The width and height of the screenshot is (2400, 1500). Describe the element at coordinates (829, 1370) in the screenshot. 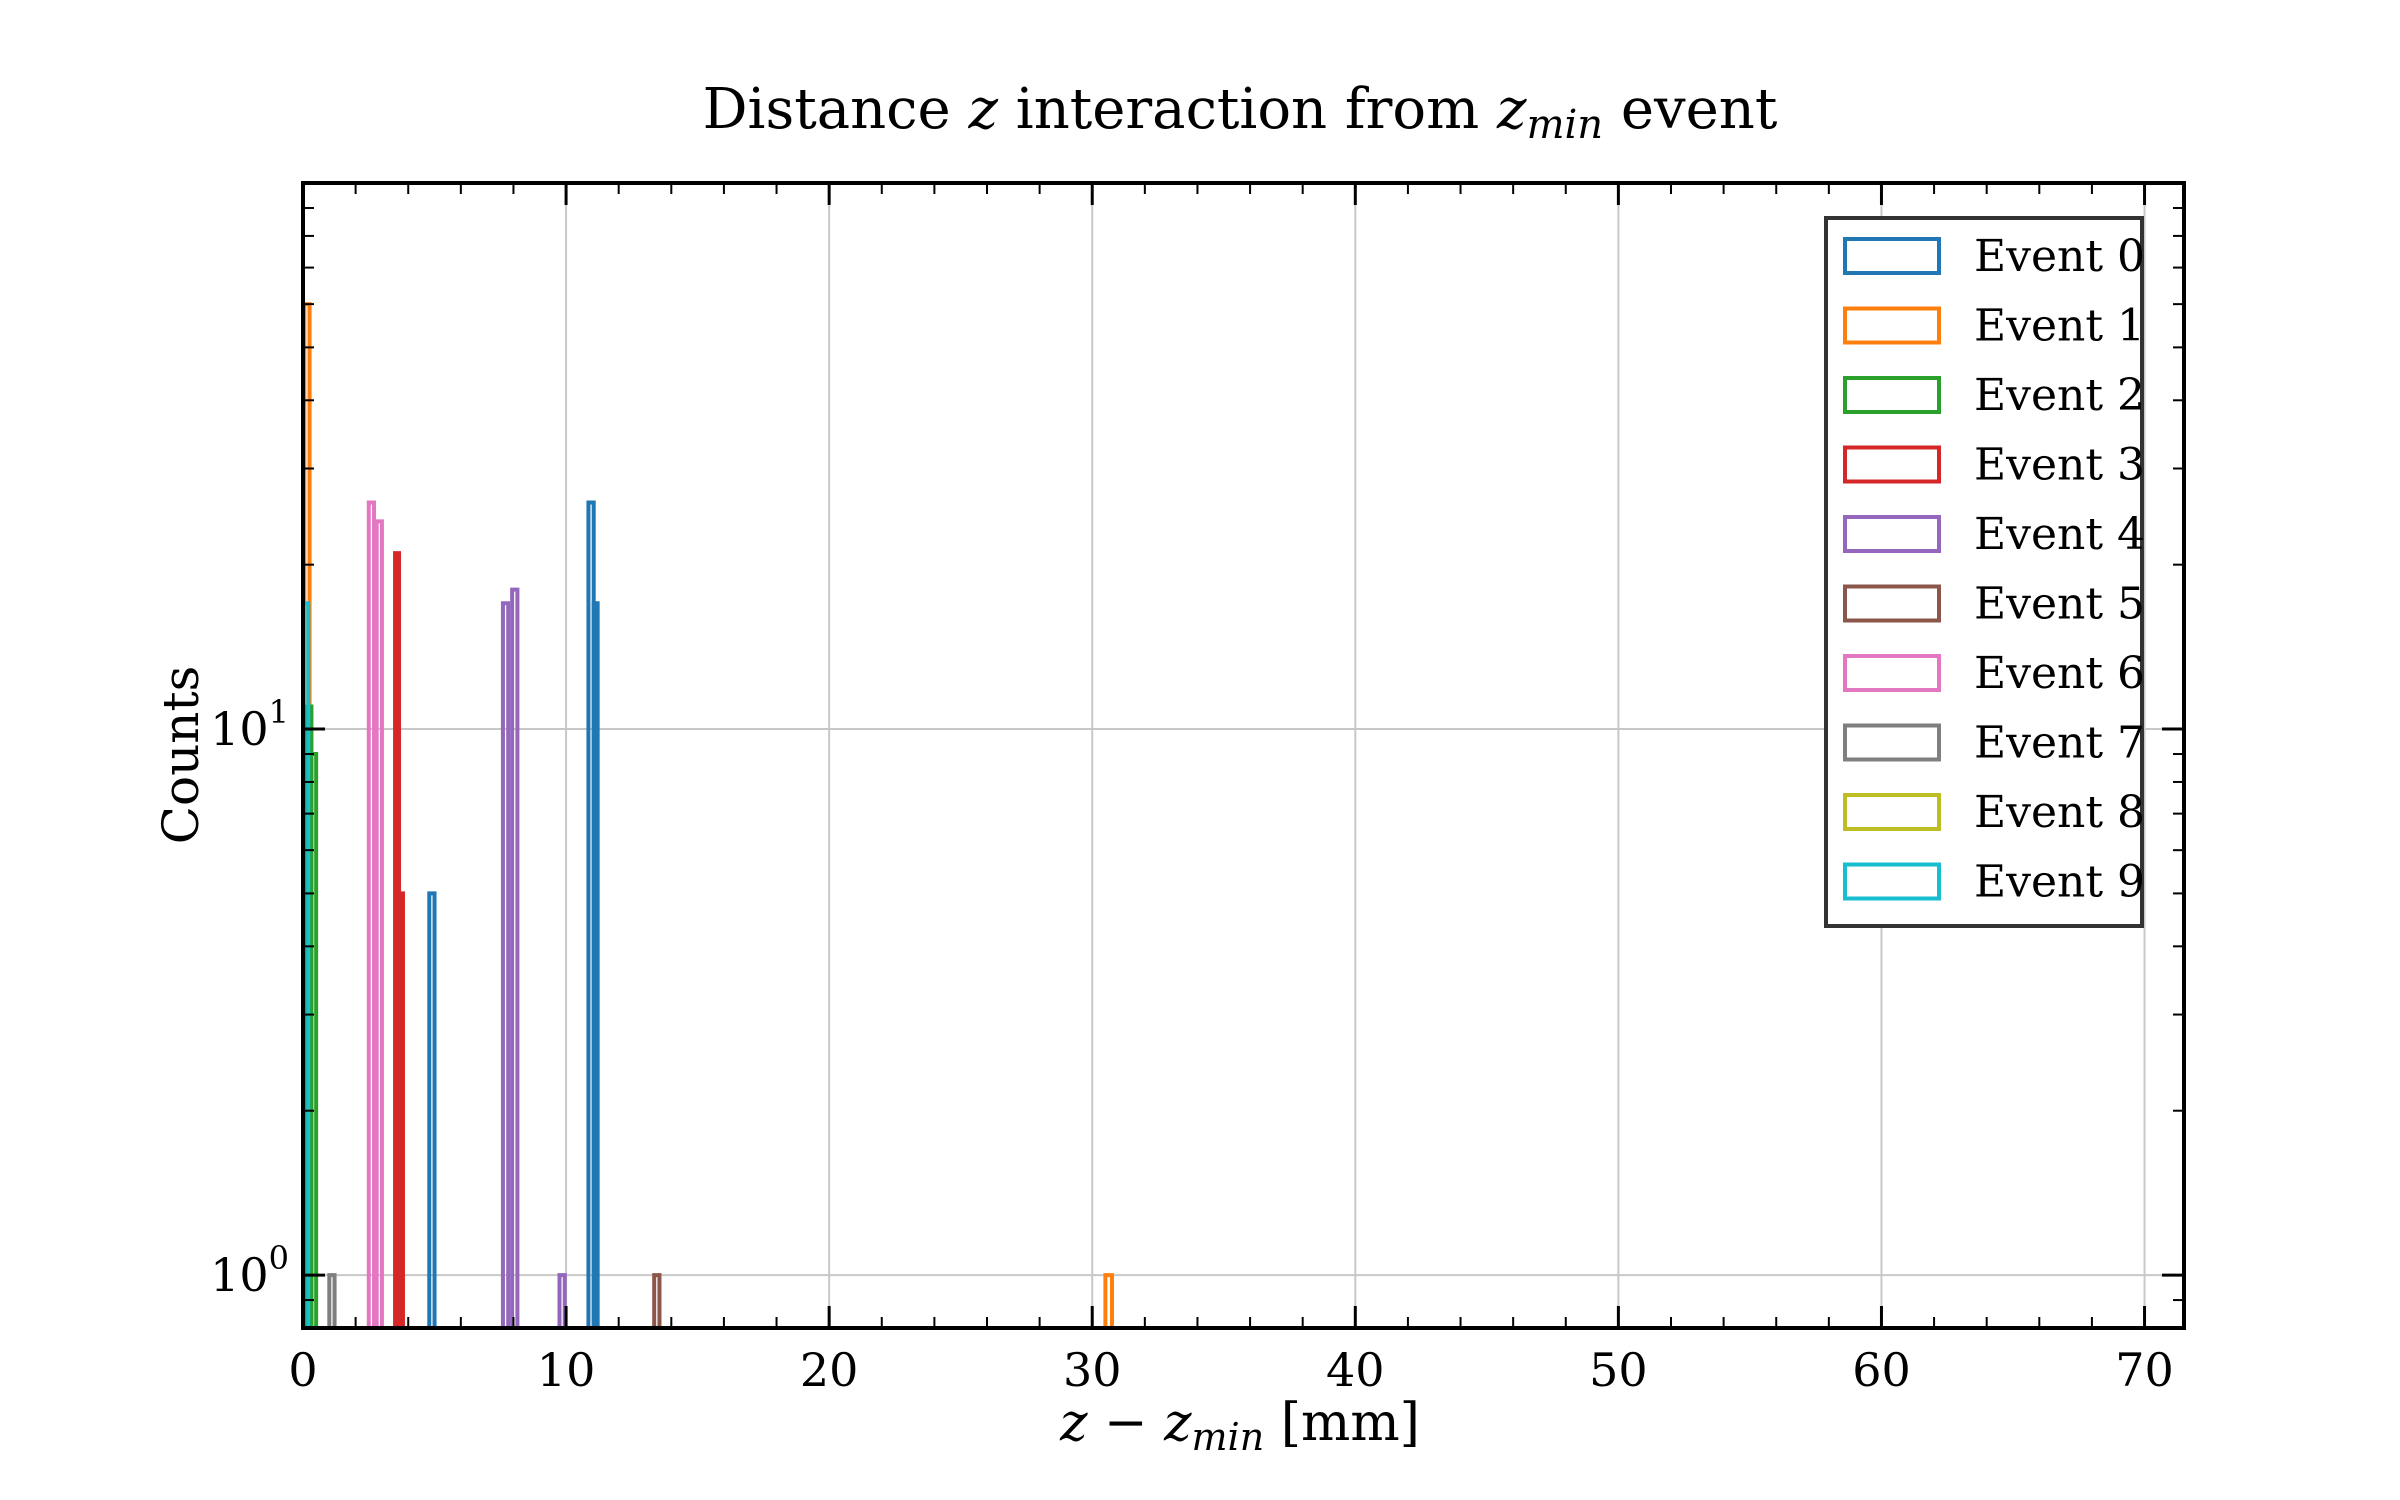

I see `x-tick-label: 20` at that location.